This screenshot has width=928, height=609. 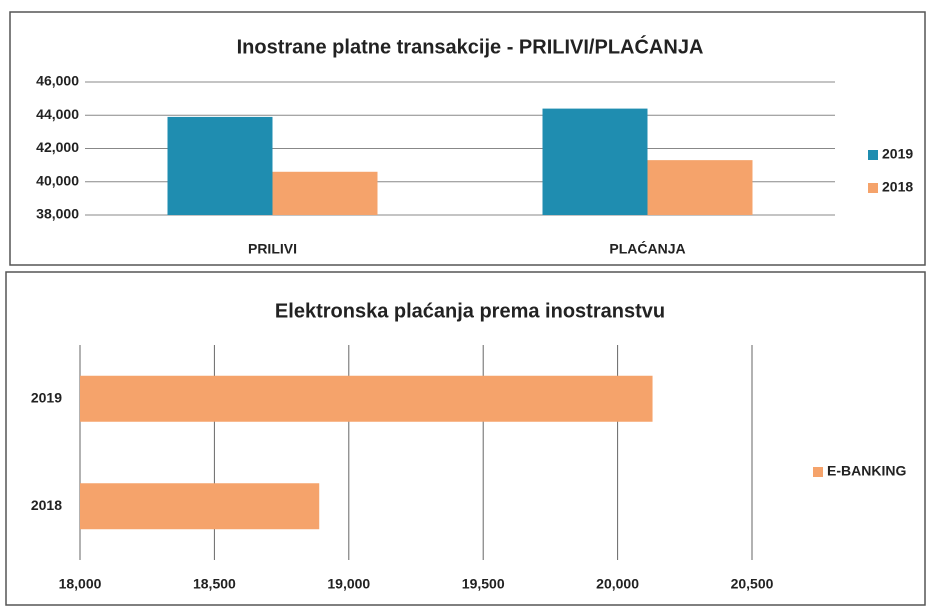 I want to click on chart-title: Elektronska plaćanja prema inostranstvu, so click(x=470, y=311).